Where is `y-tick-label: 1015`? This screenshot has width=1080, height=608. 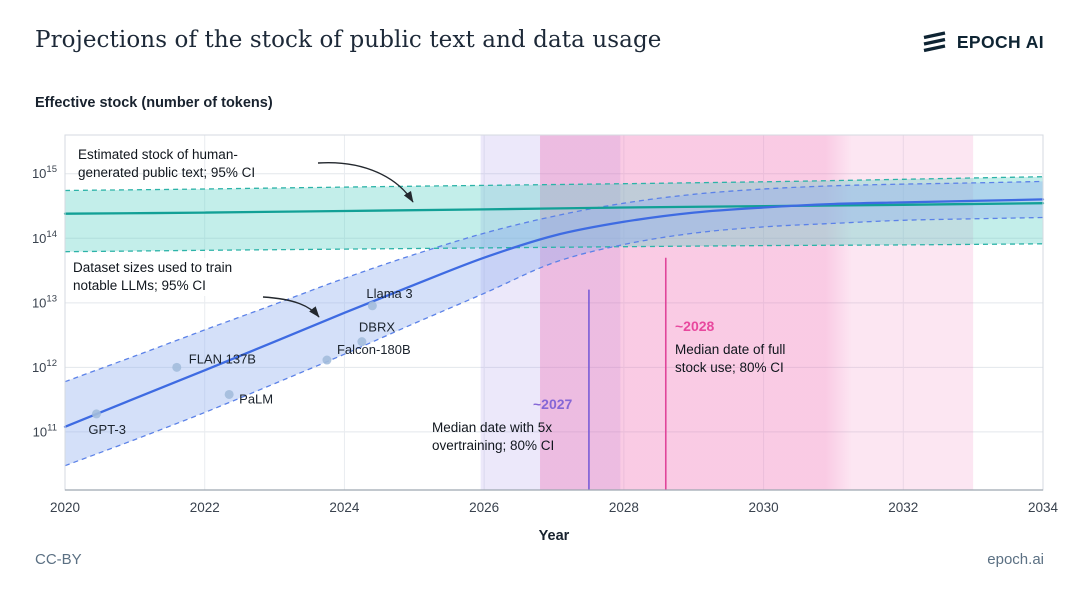
y-tick-label: 1015 is located at coordinates (44, 172).